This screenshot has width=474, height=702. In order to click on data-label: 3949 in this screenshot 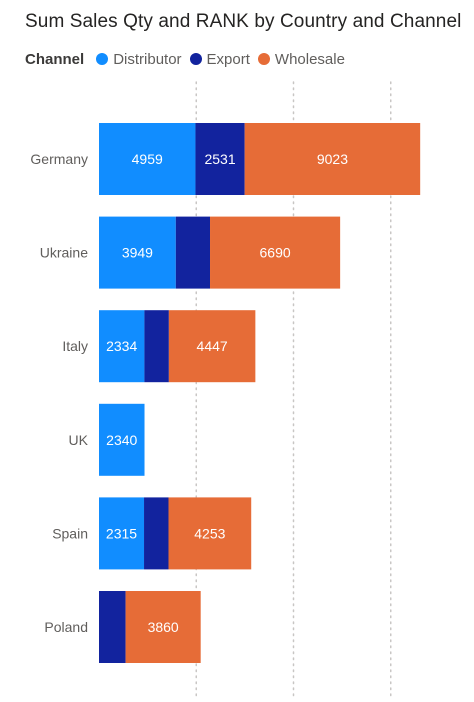, I will do `click(137, 253)`.